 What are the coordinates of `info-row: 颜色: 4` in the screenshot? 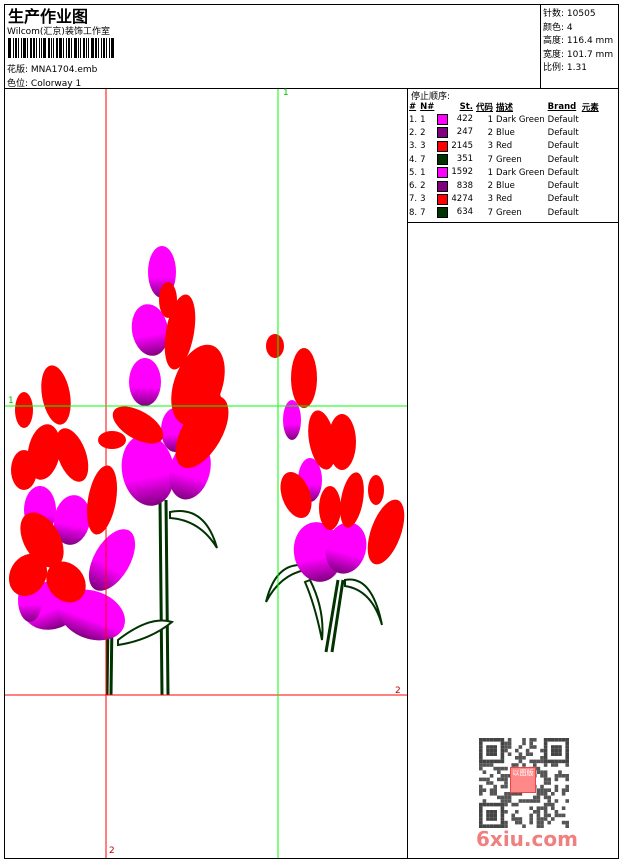 It's located at (558, 26).